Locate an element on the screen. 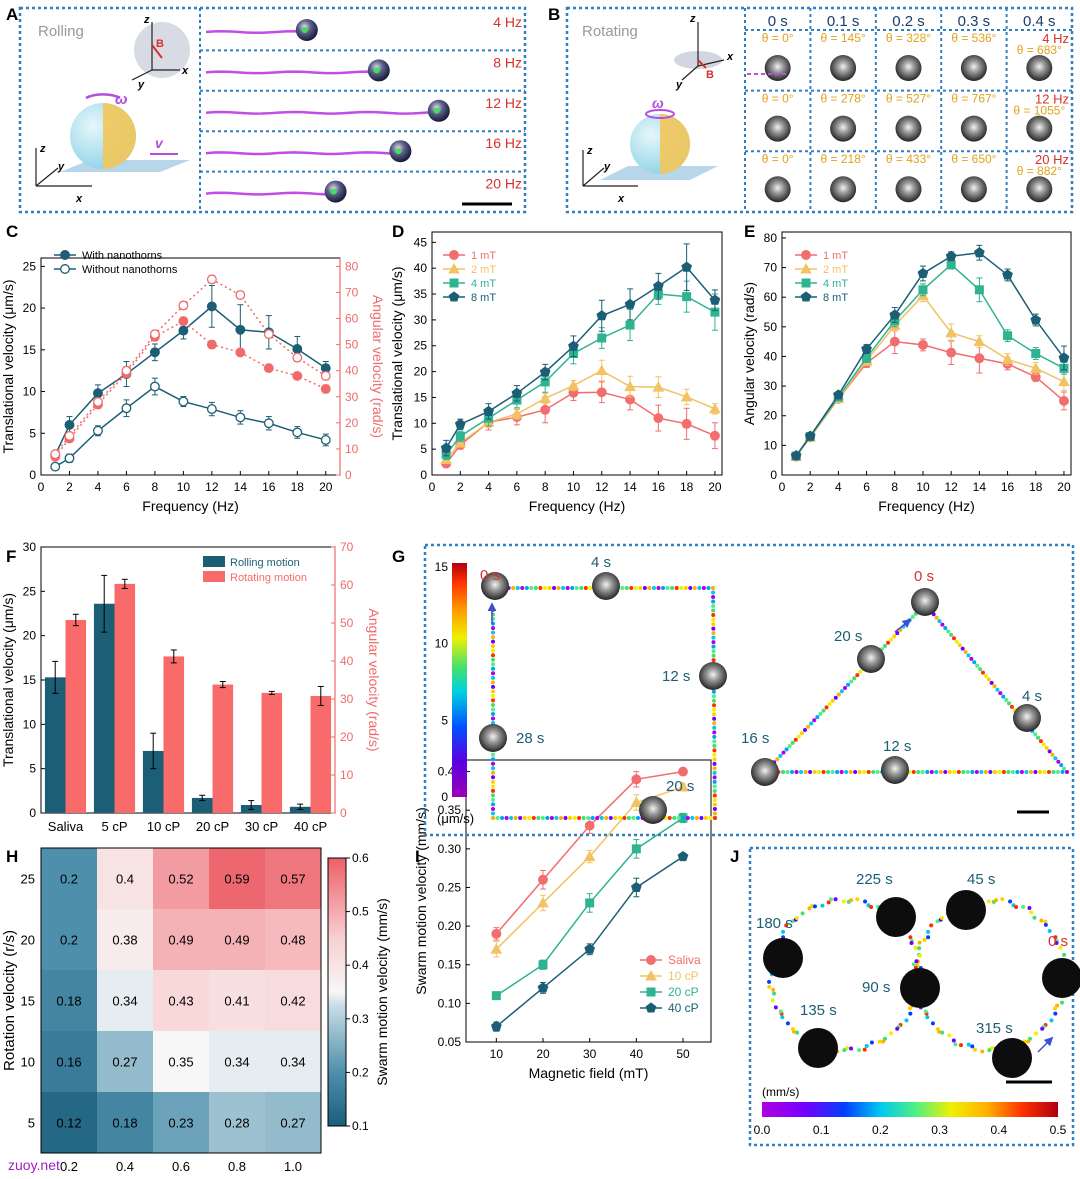 The width and height of the screenshot is (1080, 1179). x-axis-title: Magnetic field (mT) is located at coordinates (589, 1073).